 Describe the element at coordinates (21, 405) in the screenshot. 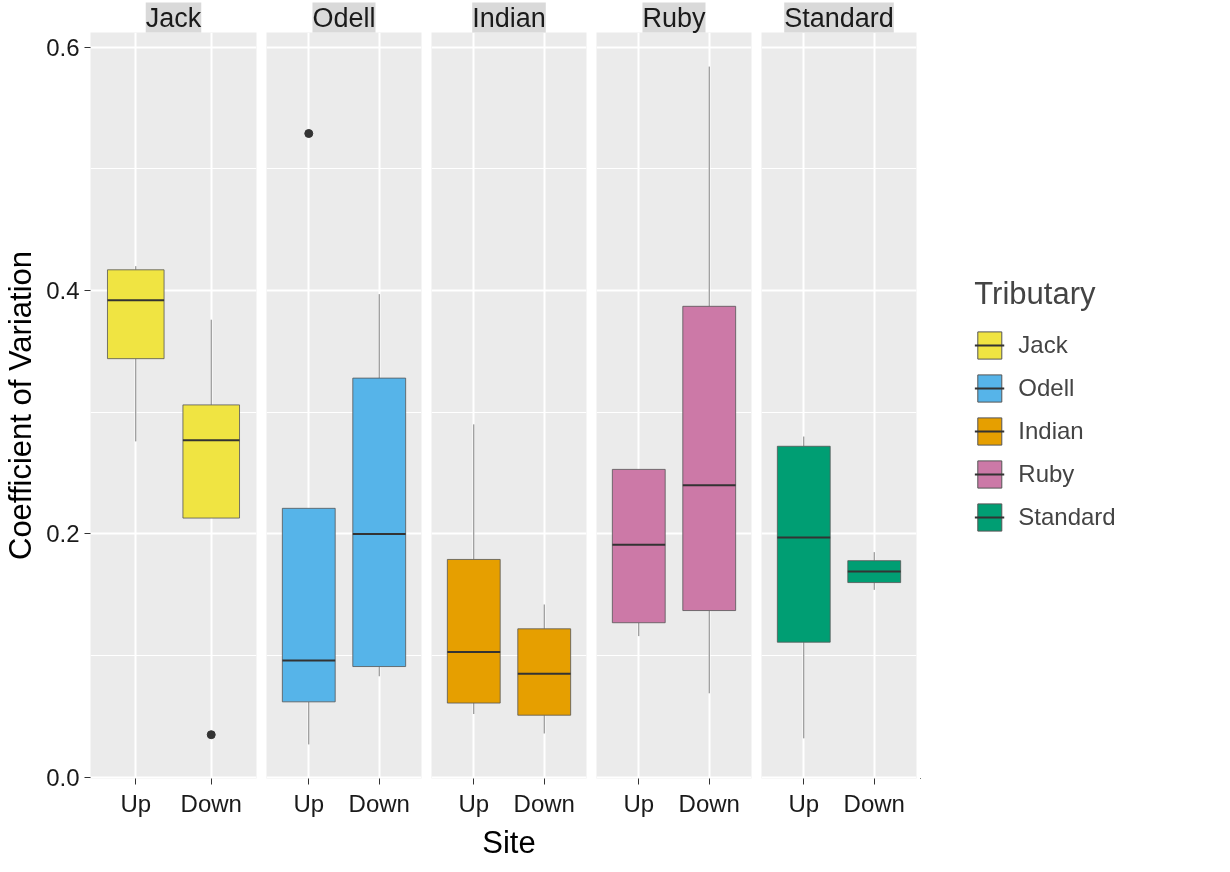

I see `y-axis-title: Coefficient of Variation` at that location.